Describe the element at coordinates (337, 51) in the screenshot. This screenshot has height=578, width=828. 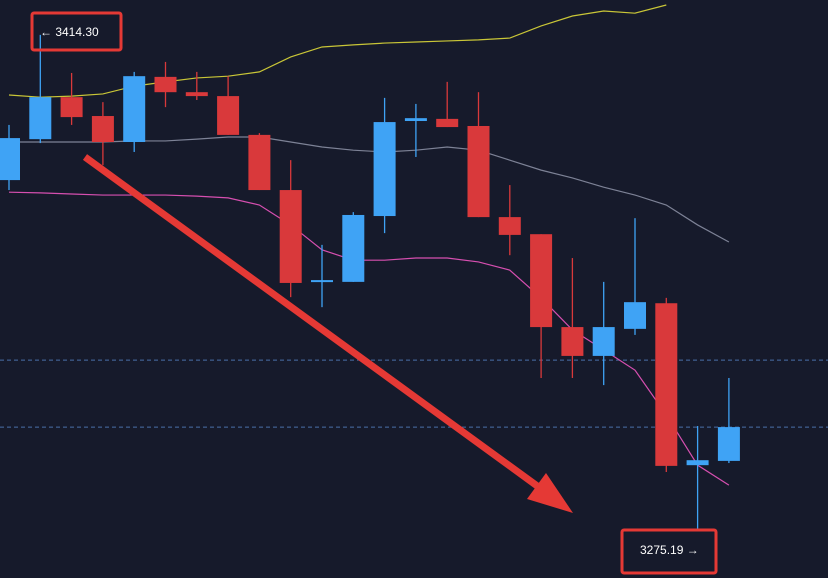
I see `indicator-line` at that location.